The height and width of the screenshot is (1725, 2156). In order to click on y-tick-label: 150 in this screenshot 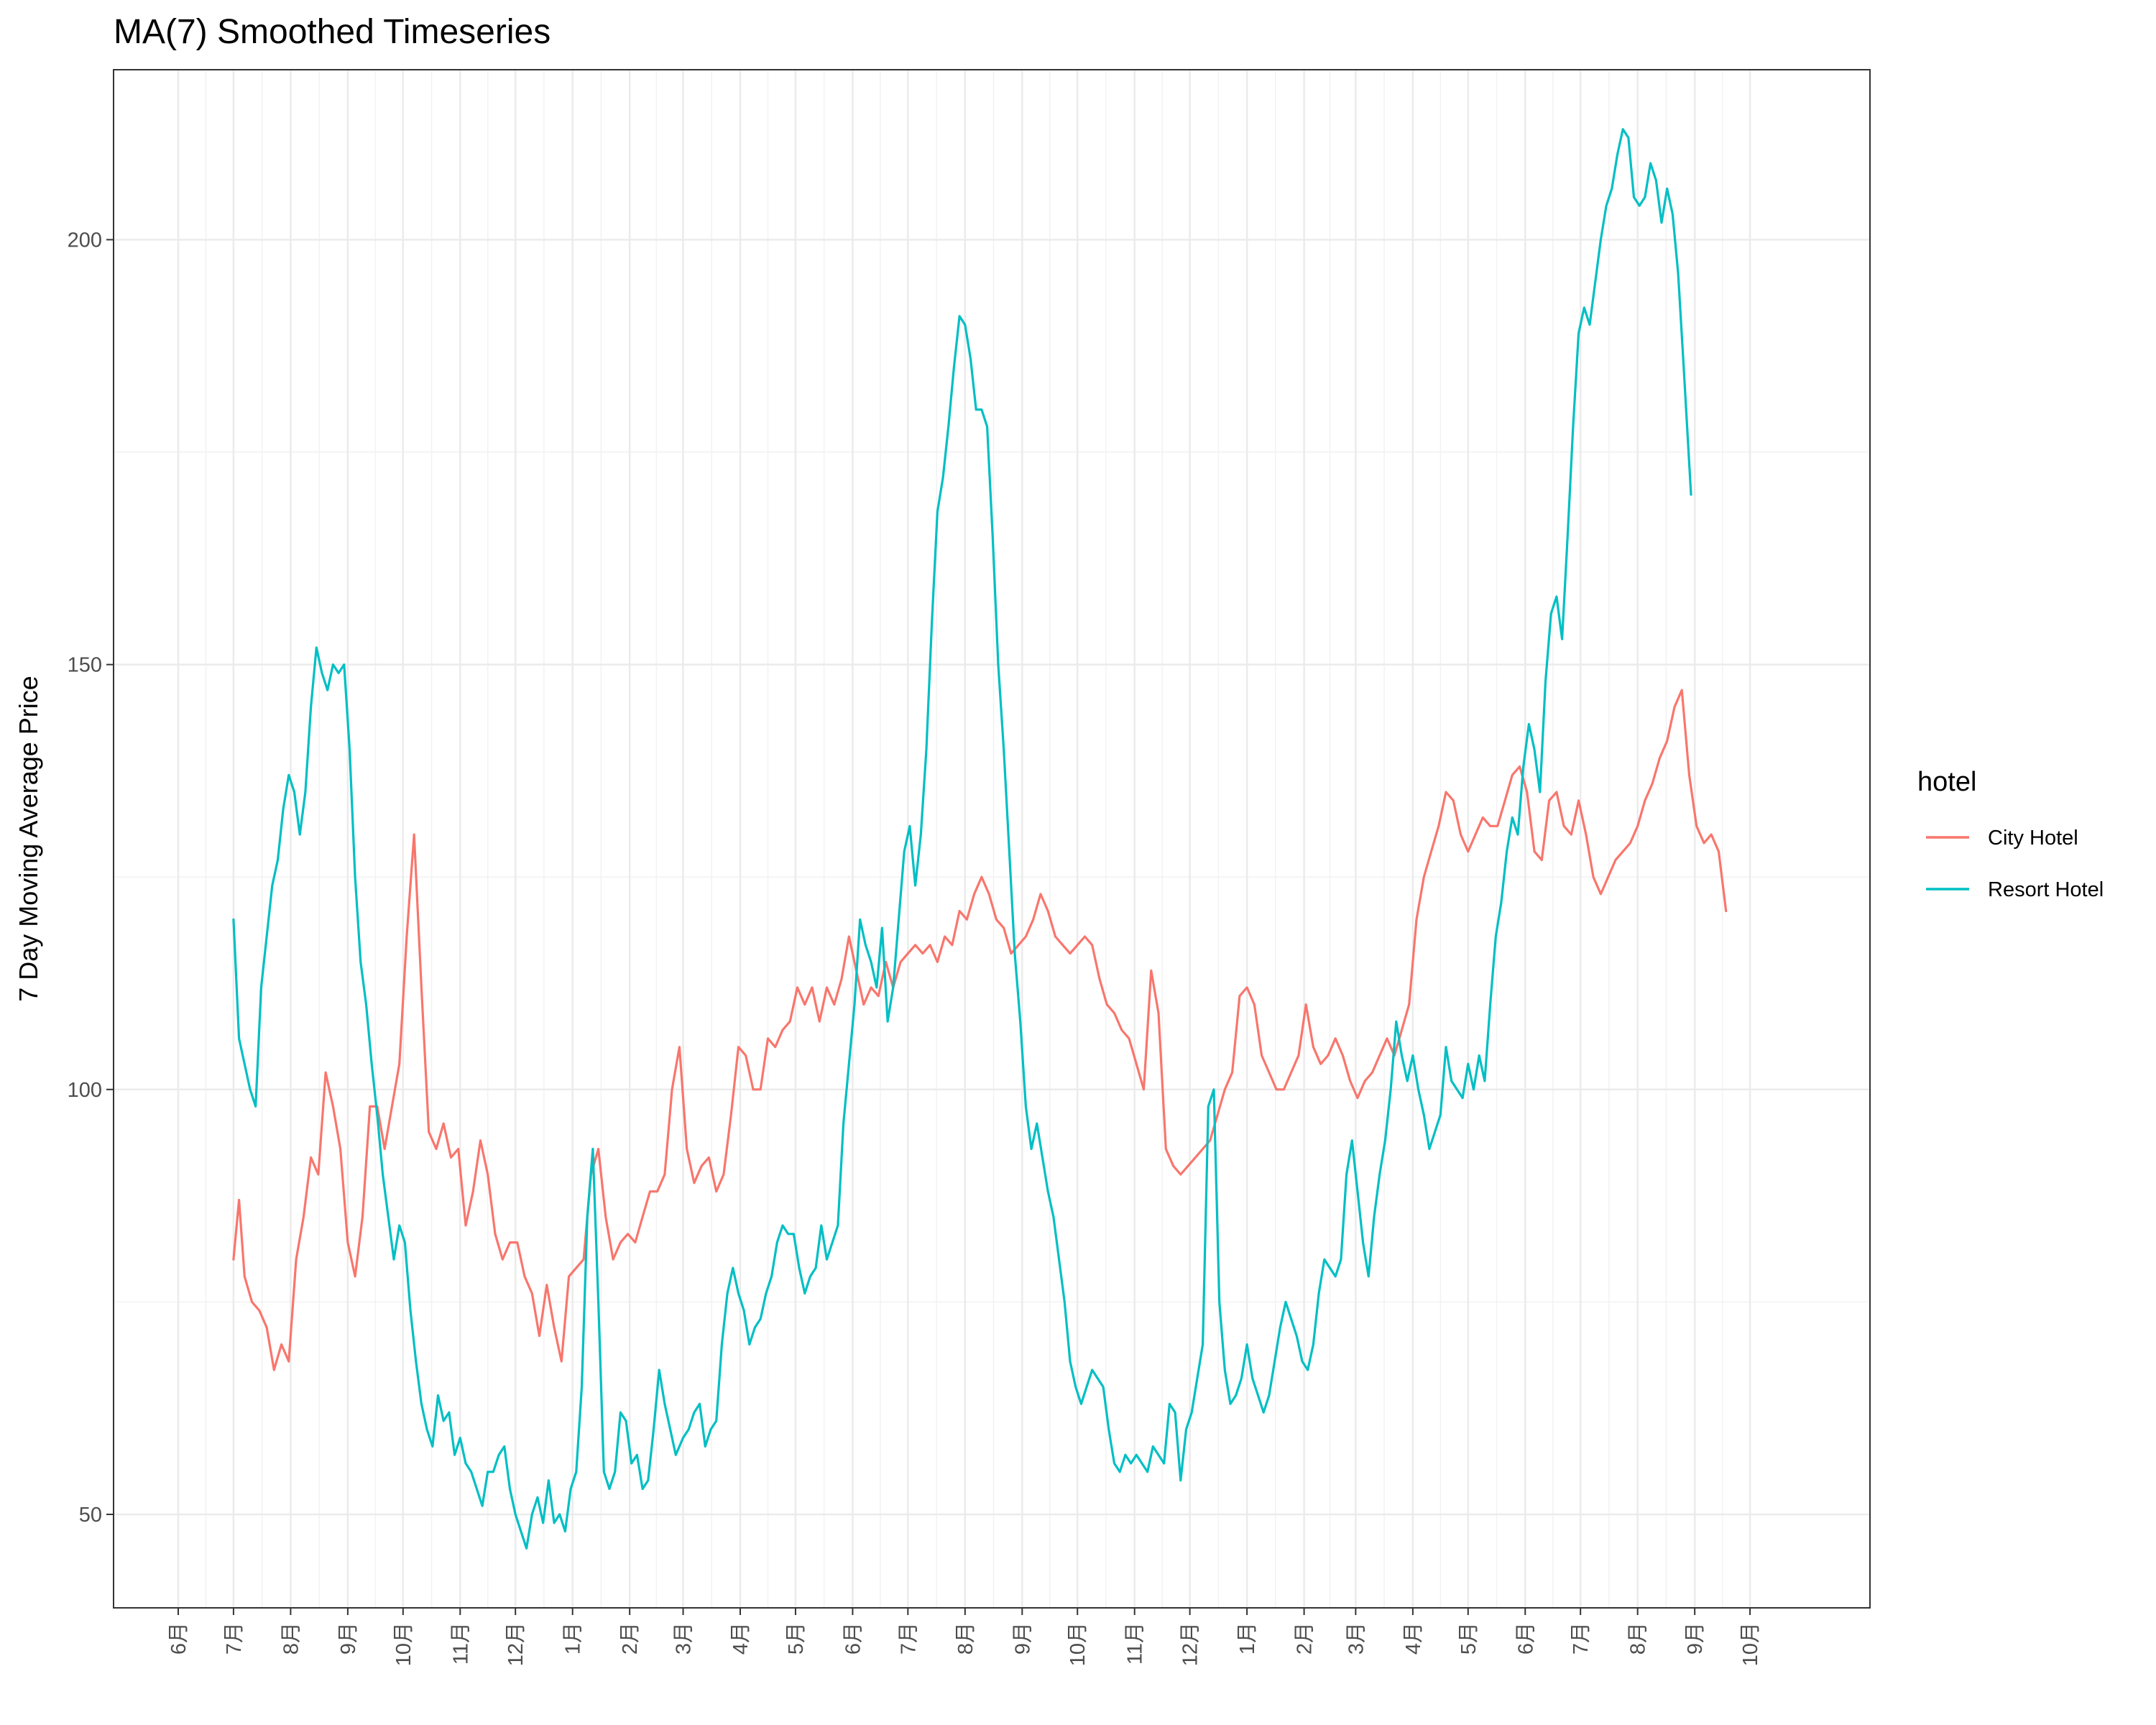, I will do `click(85, 665)`.